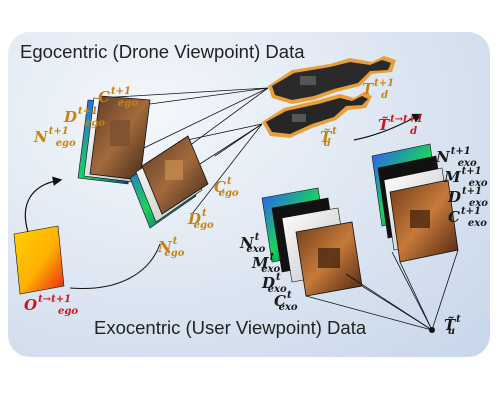 The image size is (500, 416). What do you see at coordinates (286, 301) in the screenshot?
I see `label-c-exo: Ctexo` at bounding box center [286, 301].